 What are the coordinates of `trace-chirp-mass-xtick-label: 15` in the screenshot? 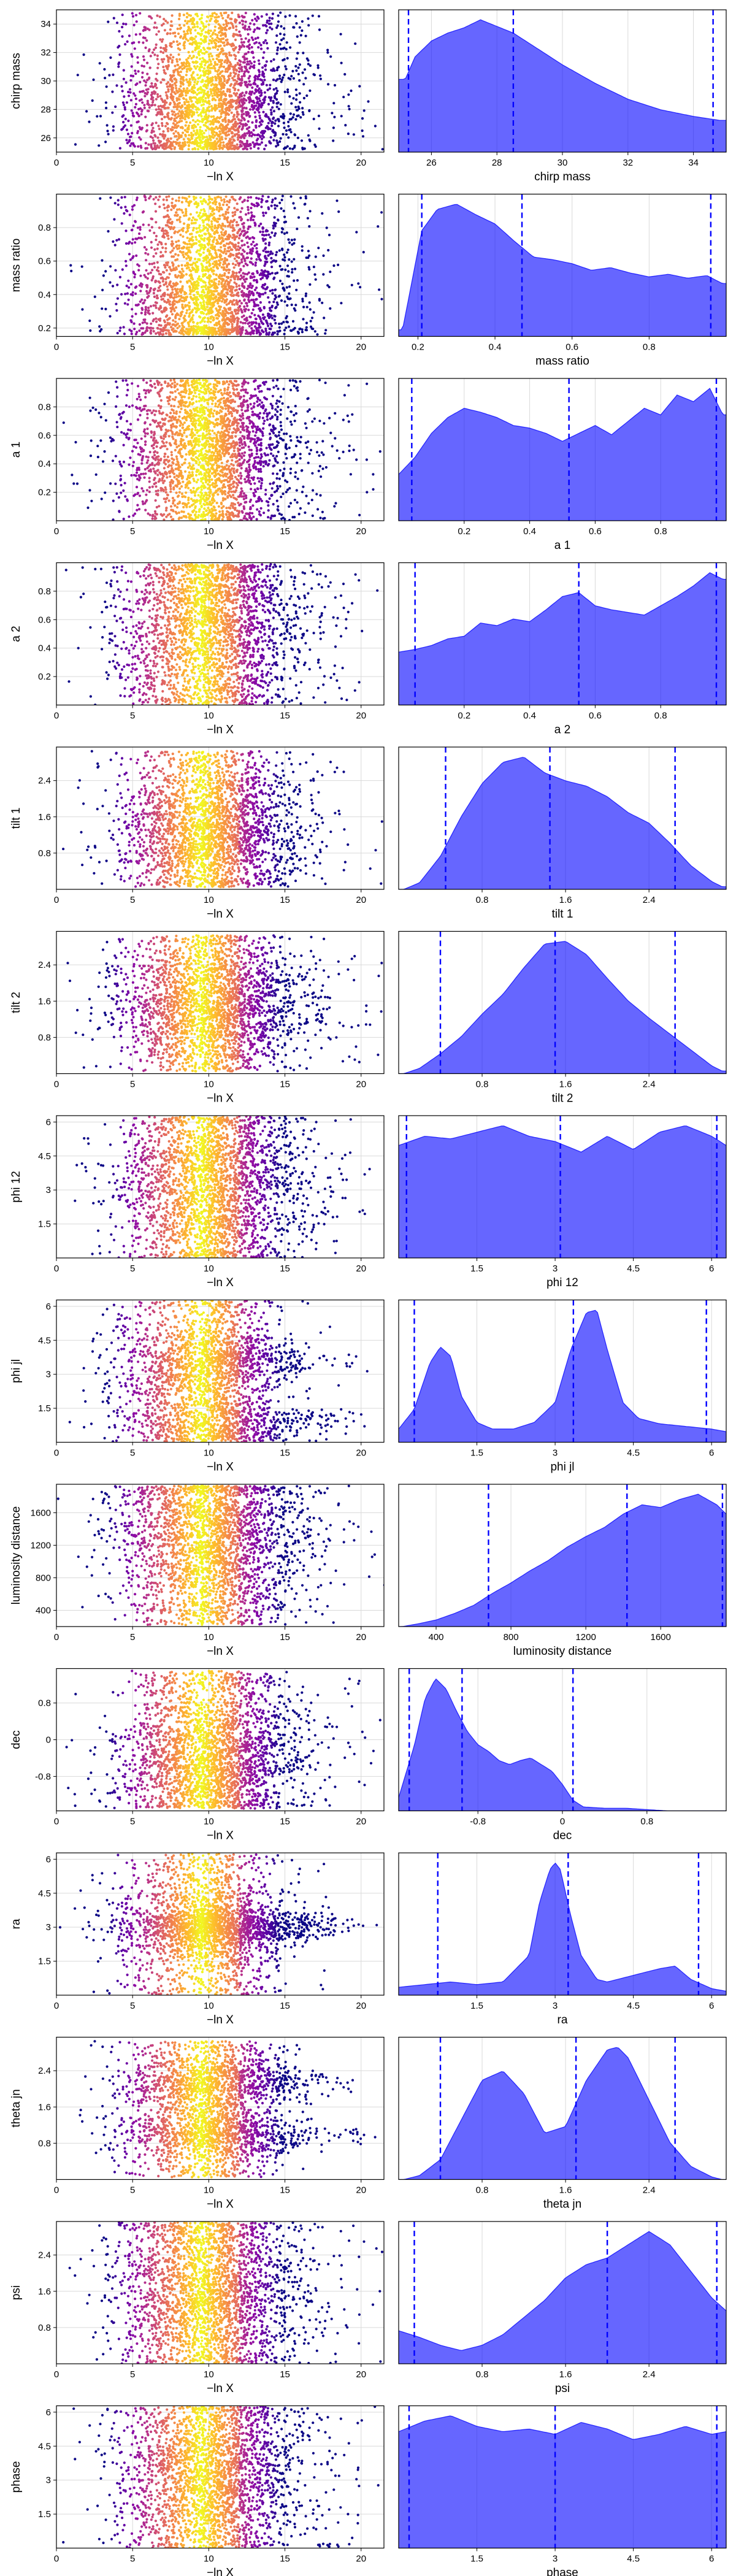 It's located at (285, 163).